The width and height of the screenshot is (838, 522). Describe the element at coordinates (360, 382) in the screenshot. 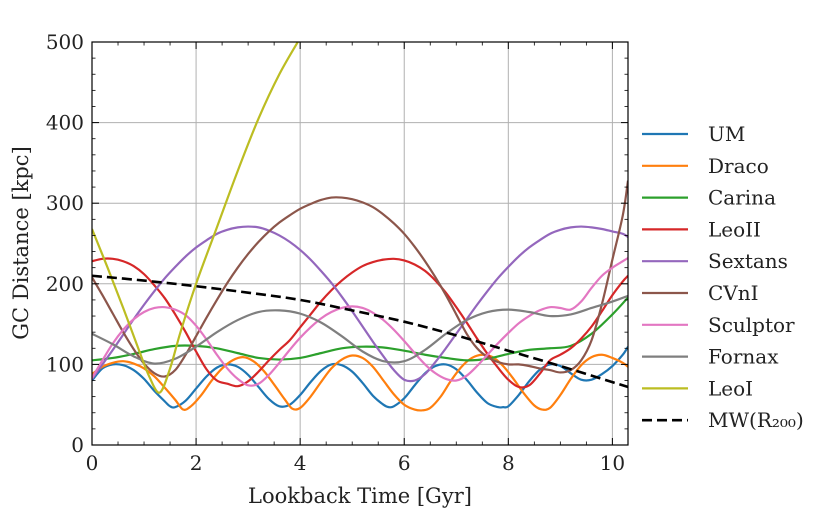

I see `series-line-draco` at that location.